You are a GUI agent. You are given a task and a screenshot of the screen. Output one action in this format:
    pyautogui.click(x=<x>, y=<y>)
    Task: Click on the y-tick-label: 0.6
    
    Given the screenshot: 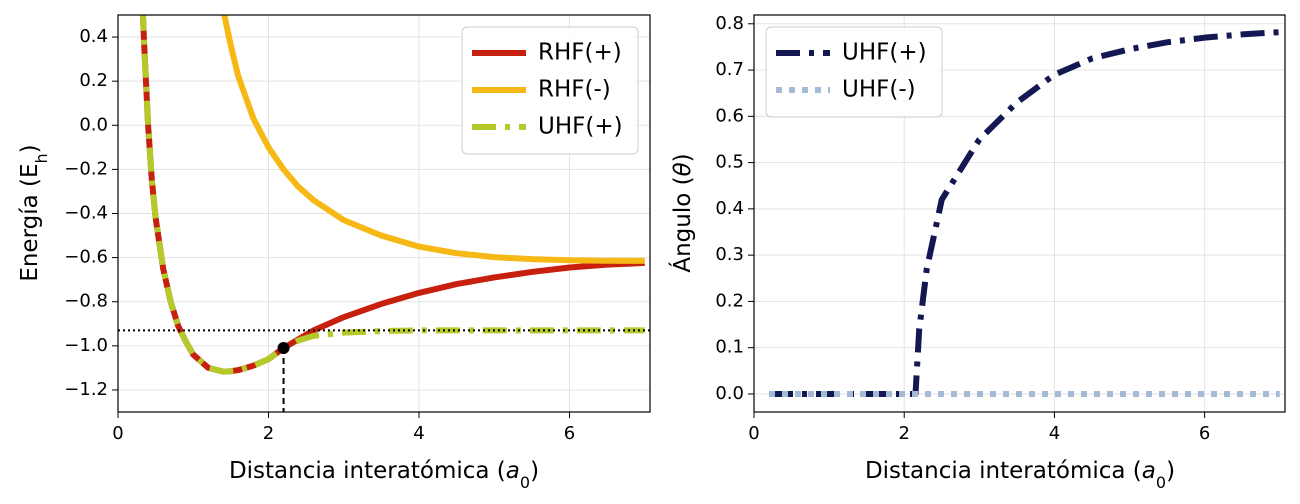 What is the action you would take?
    pyautogui.click(x=729, y=115)
    